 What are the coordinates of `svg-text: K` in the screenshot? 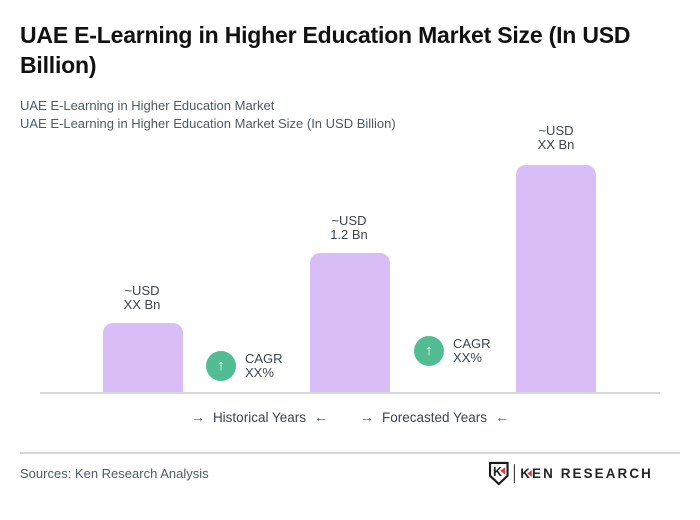 It's located at (497, 472).